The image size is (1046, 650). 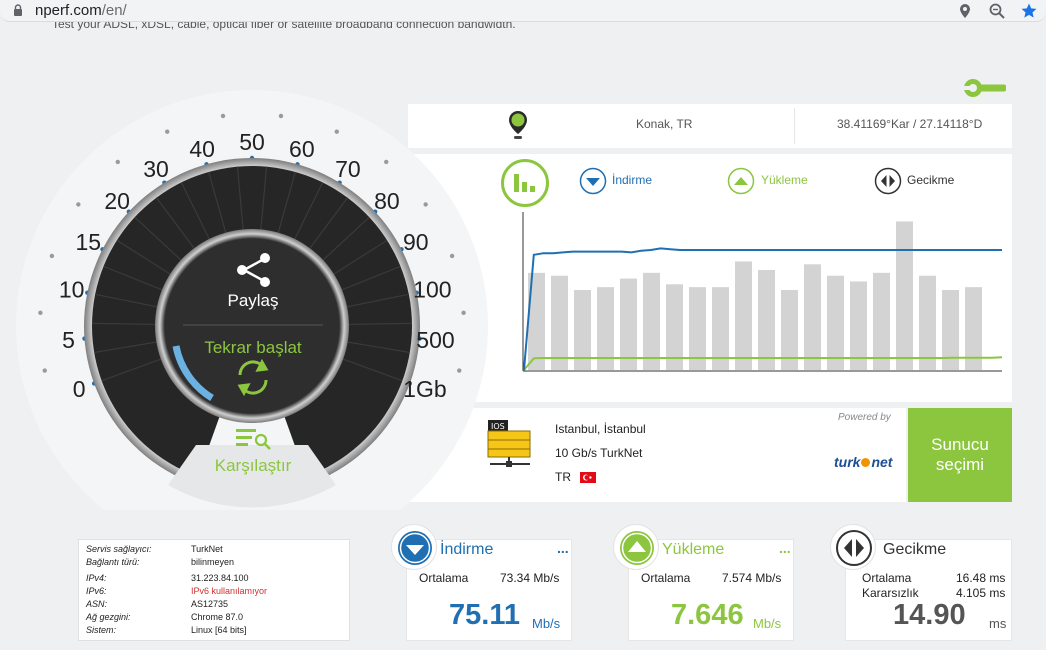 I want to click on info-value: AS12735, so click(x=210, y=604).